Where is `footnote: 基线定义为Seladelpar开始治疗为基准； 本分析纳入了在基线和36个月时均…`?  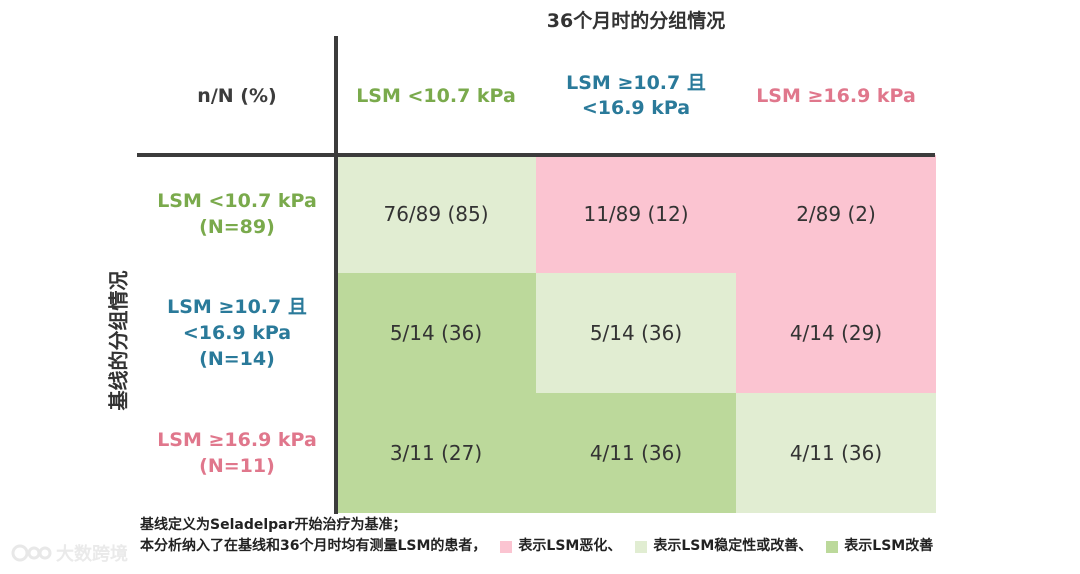
footnote: 基线定义为Seladelpar开始治疗为基准； 本分析纳入了在基线和36个月时均… is located at coordinates (536, 536).